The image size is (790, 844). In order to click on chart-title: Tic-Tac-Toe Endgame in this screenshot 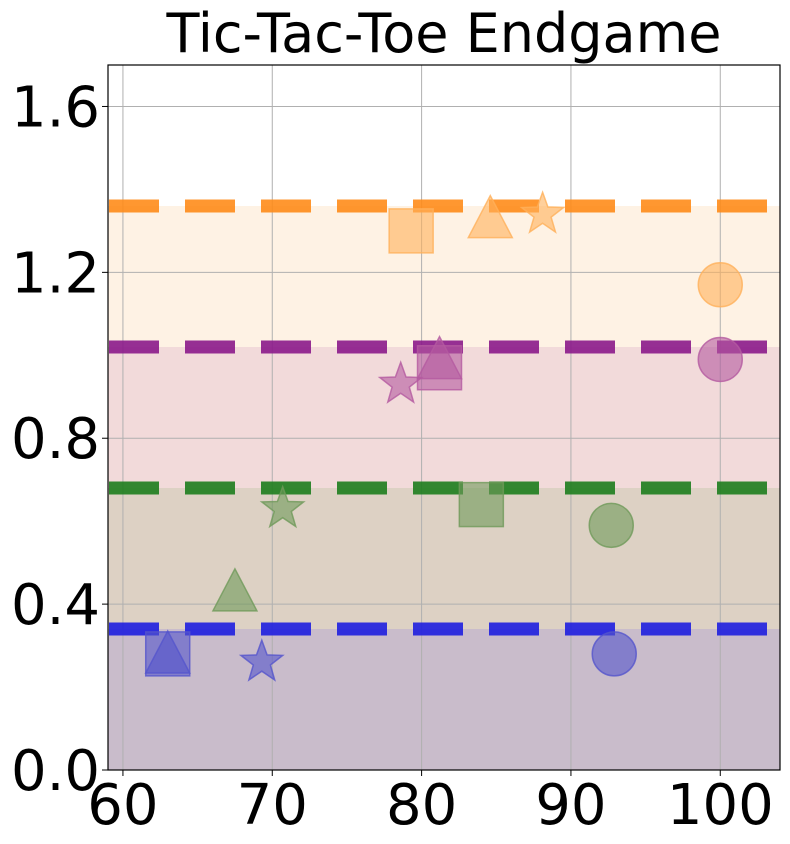, I will do `click(444, 33)`.